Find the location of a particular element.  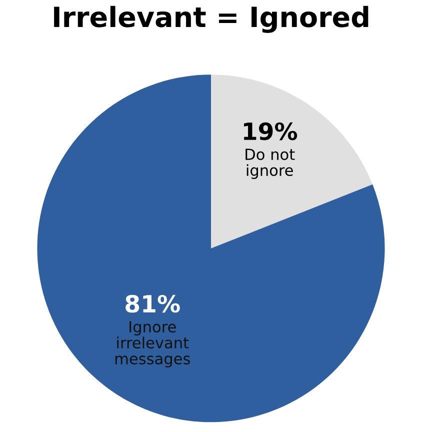

data-label: 81% is located at coordinates (153, 303).